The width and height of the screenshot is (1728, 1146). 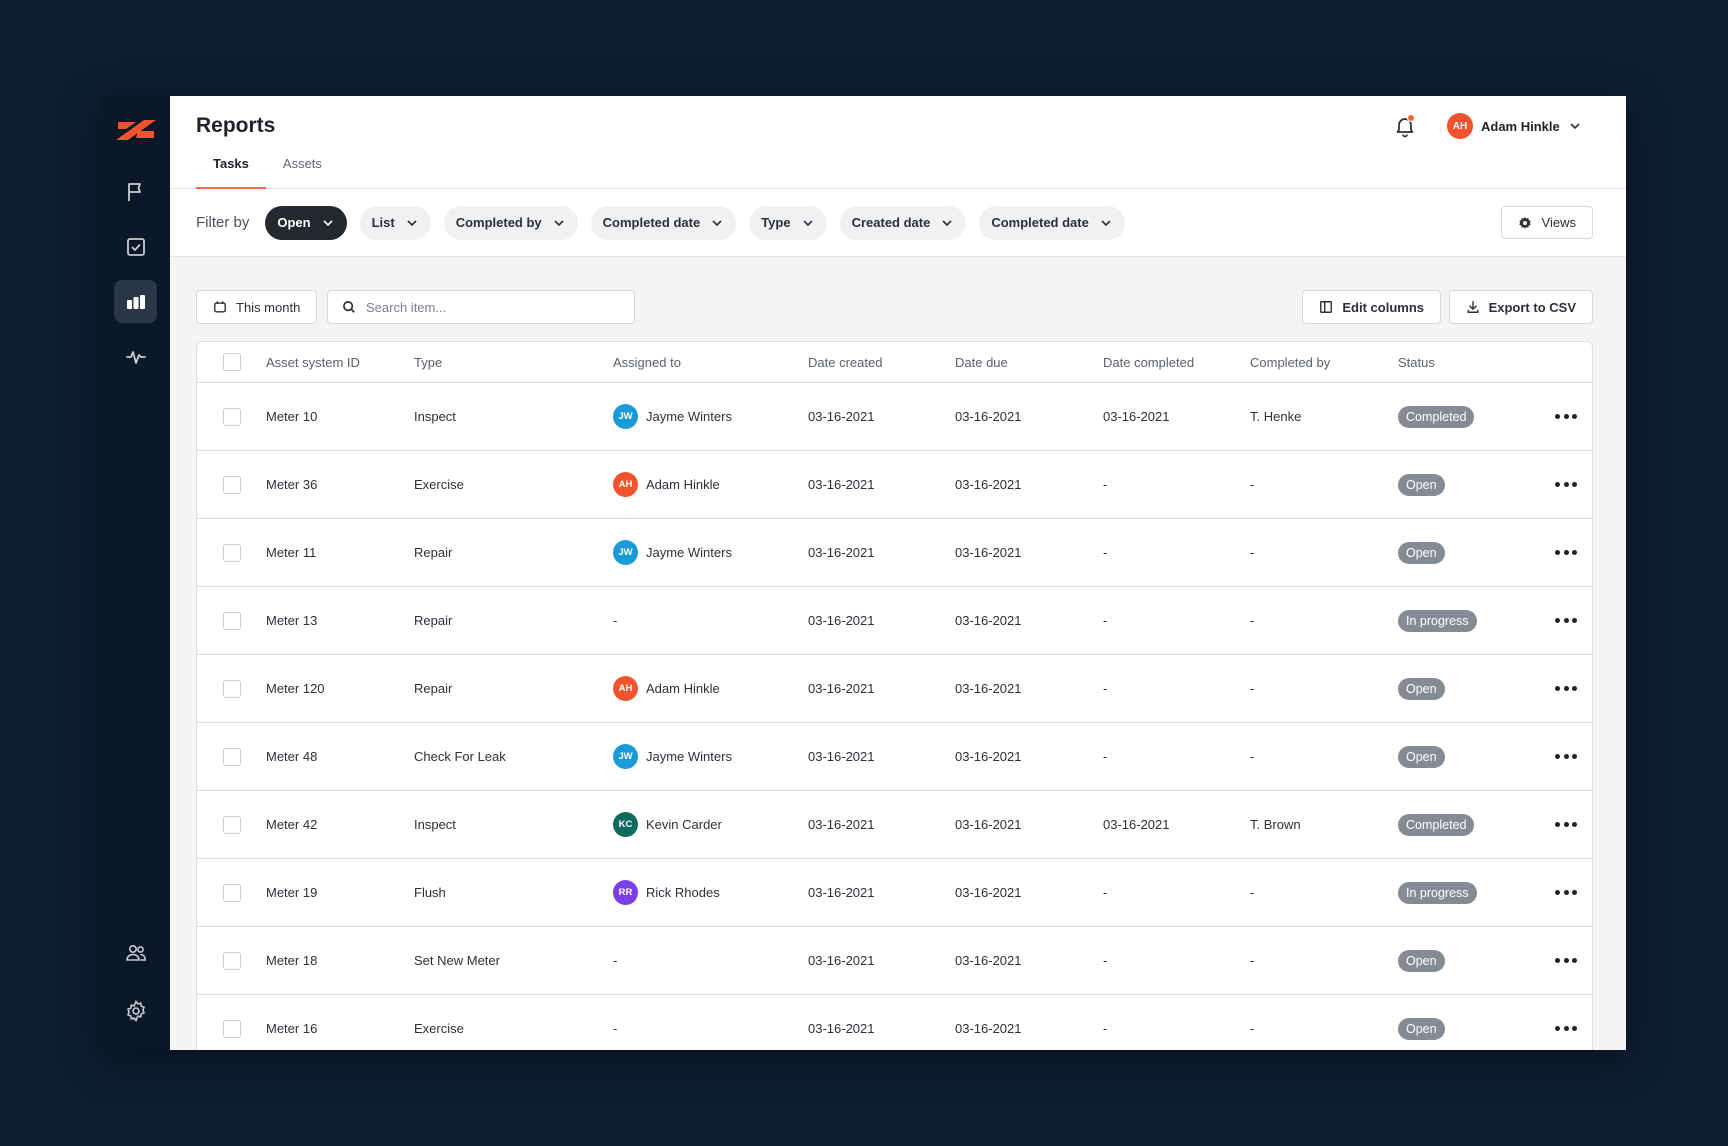 What do you see at coordinates (135, 191) in the screenshot?
I see `sidebar-item-flags` at bounding box center [135, 191].